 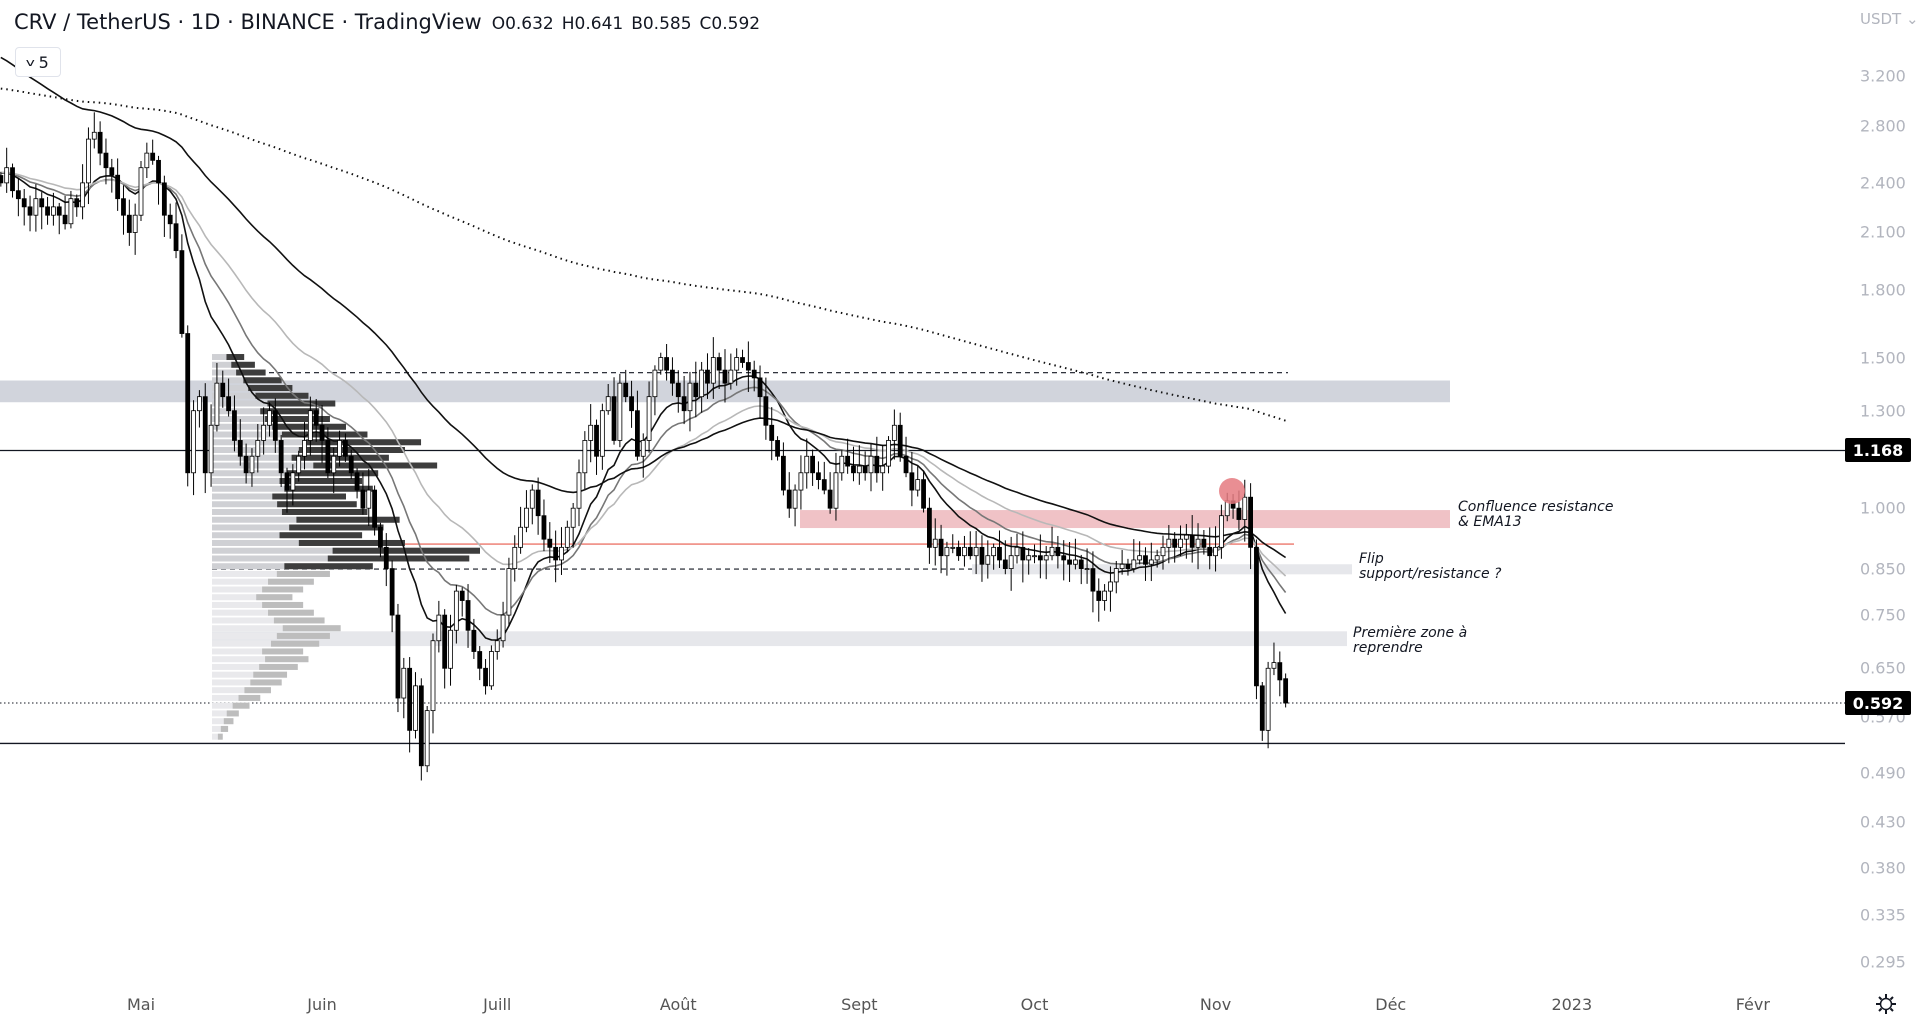 I want to click on price-tick-label: 0.295, so click(x=1883, y=962).